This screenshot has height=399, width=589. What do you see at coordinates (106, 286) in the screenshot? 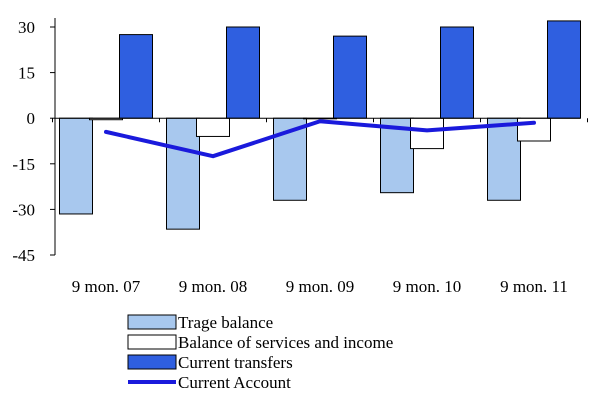
I see `x-tick-label: 9 mon. 07` at bounding box center [106, 286].